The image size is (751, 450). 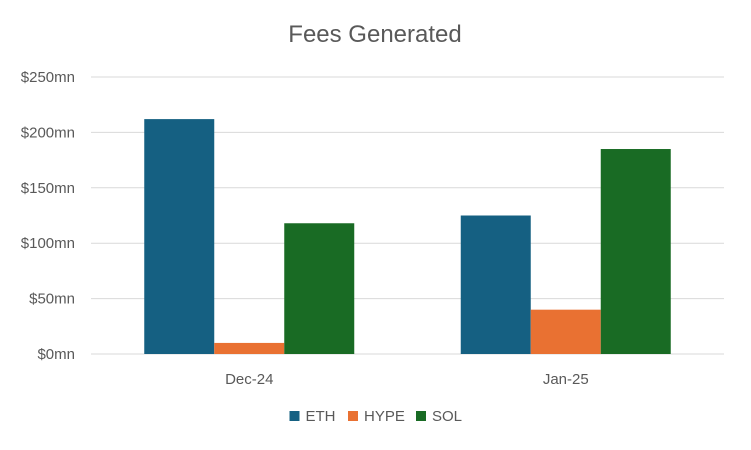 I want to click on legend-label-hype: HYPE, so click(x=384, y=416).